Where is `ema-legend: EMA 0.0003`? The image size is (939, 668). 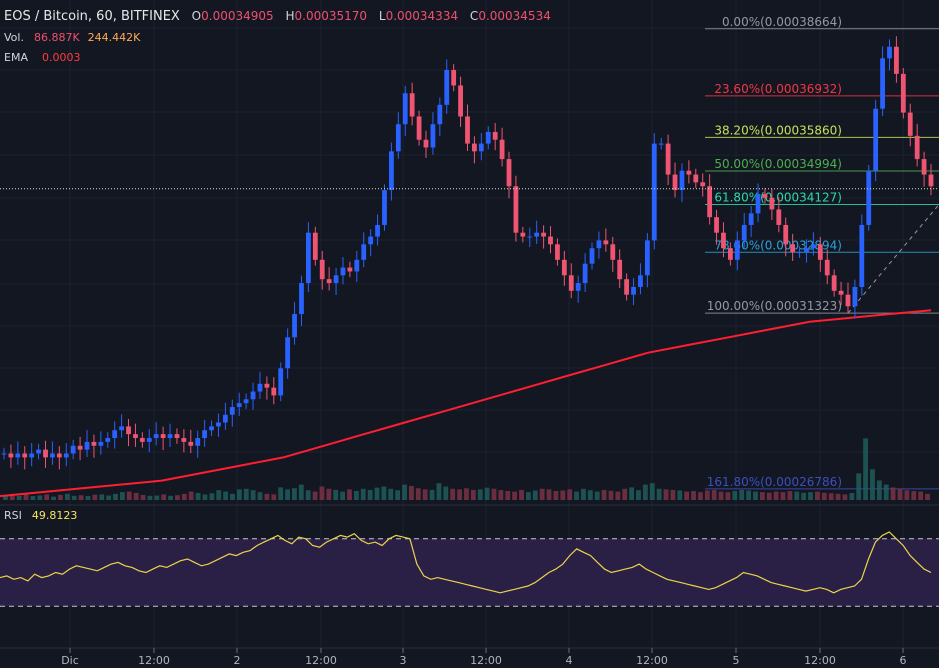
ema-legend: EMA 0.0003 is located at coordinates (42, 57).